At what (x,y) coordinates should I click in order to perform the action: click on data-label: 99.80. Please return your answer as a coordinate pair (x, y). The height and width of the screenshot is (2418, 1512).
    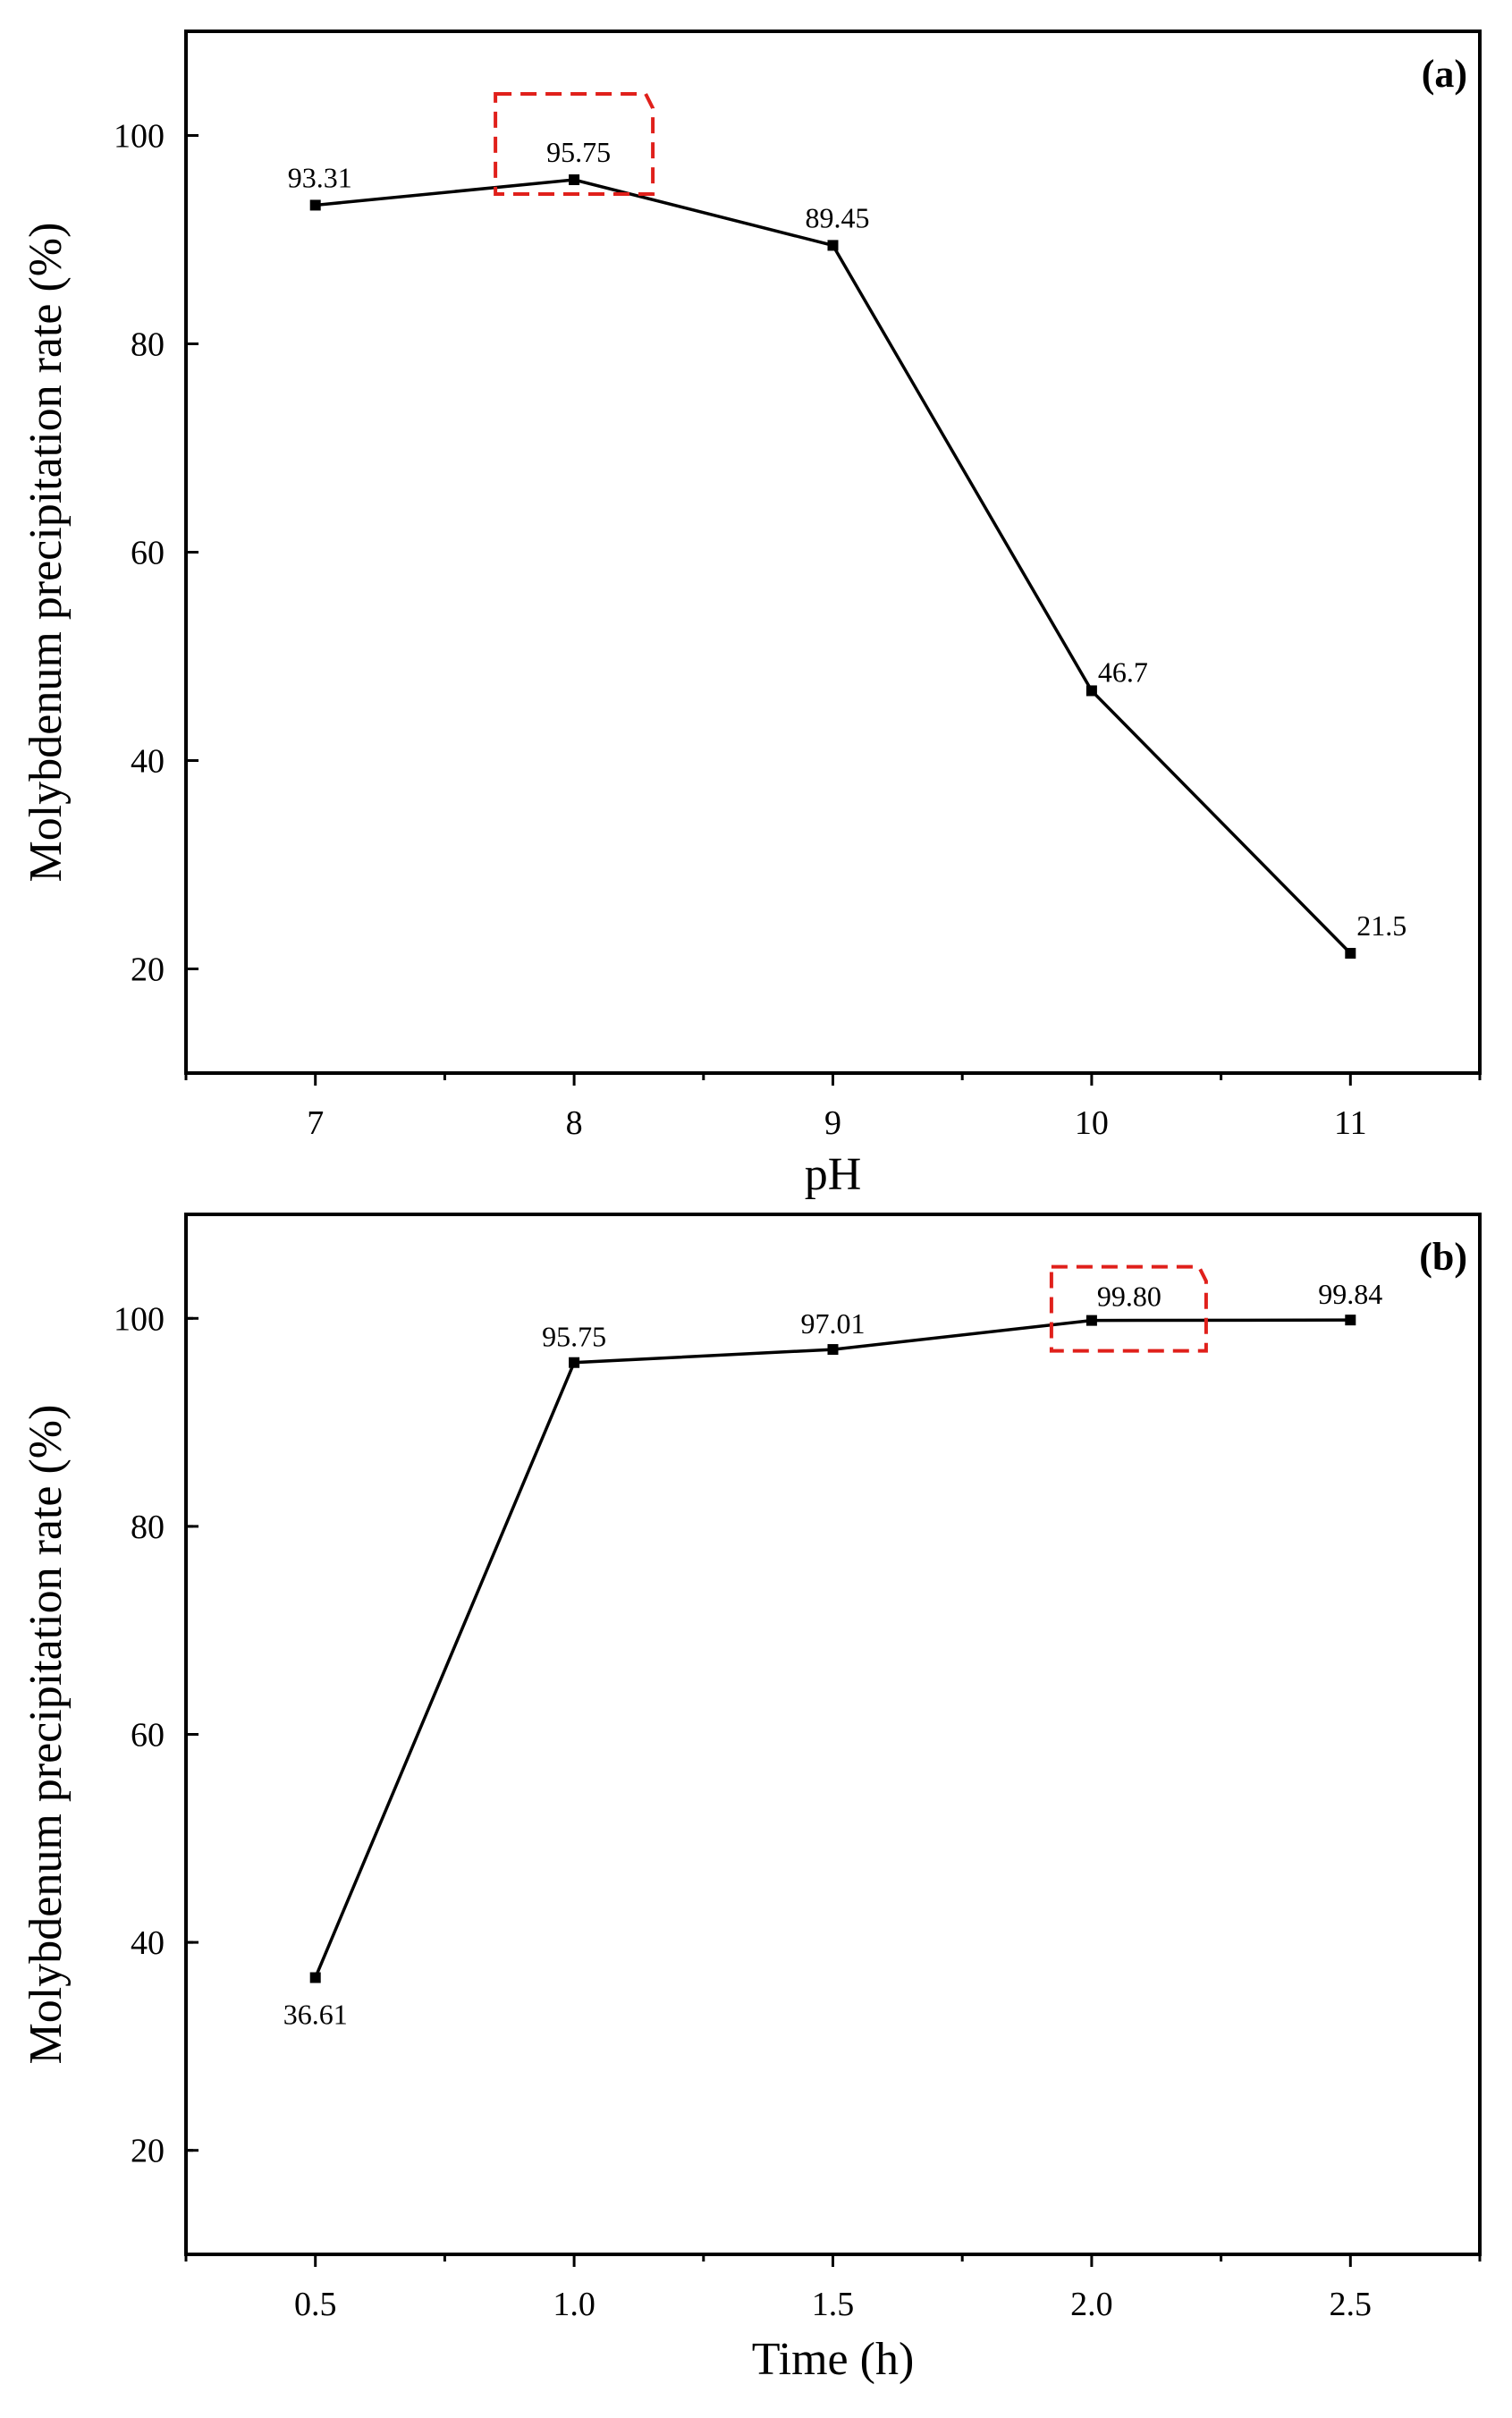
    Looking at the image, I should click on (1129, 1297).